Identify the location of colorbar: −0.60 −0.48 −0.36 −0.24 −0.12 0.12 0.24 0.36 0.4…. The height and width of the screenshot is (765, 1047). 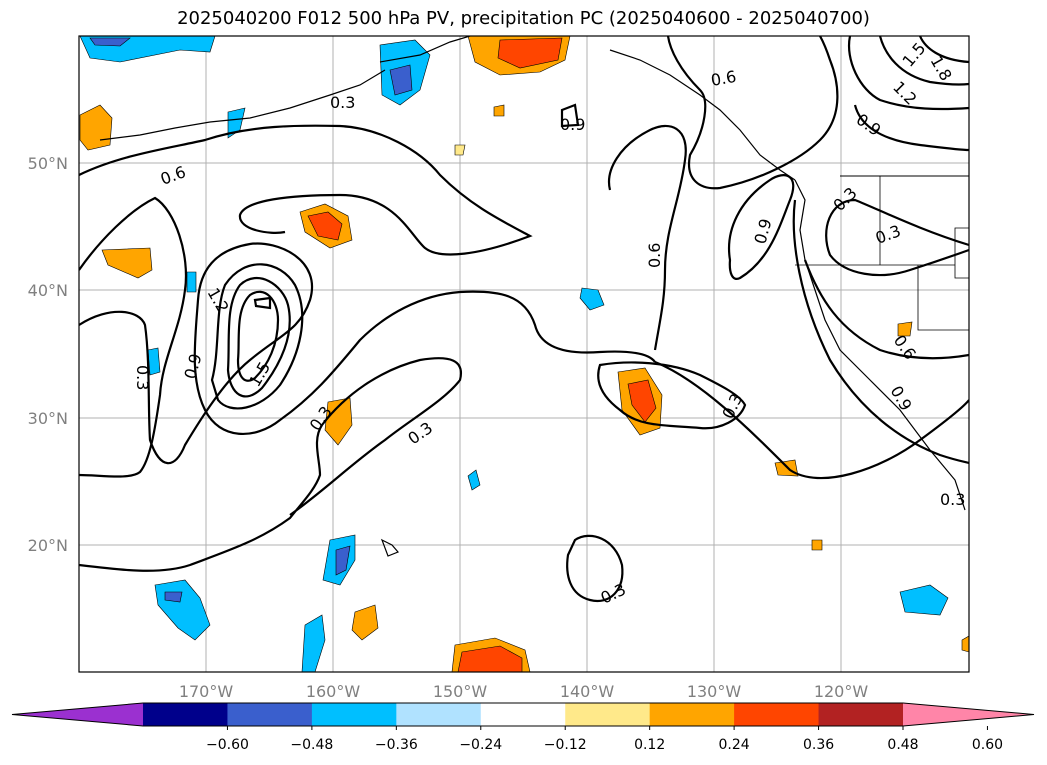
(523, 727).